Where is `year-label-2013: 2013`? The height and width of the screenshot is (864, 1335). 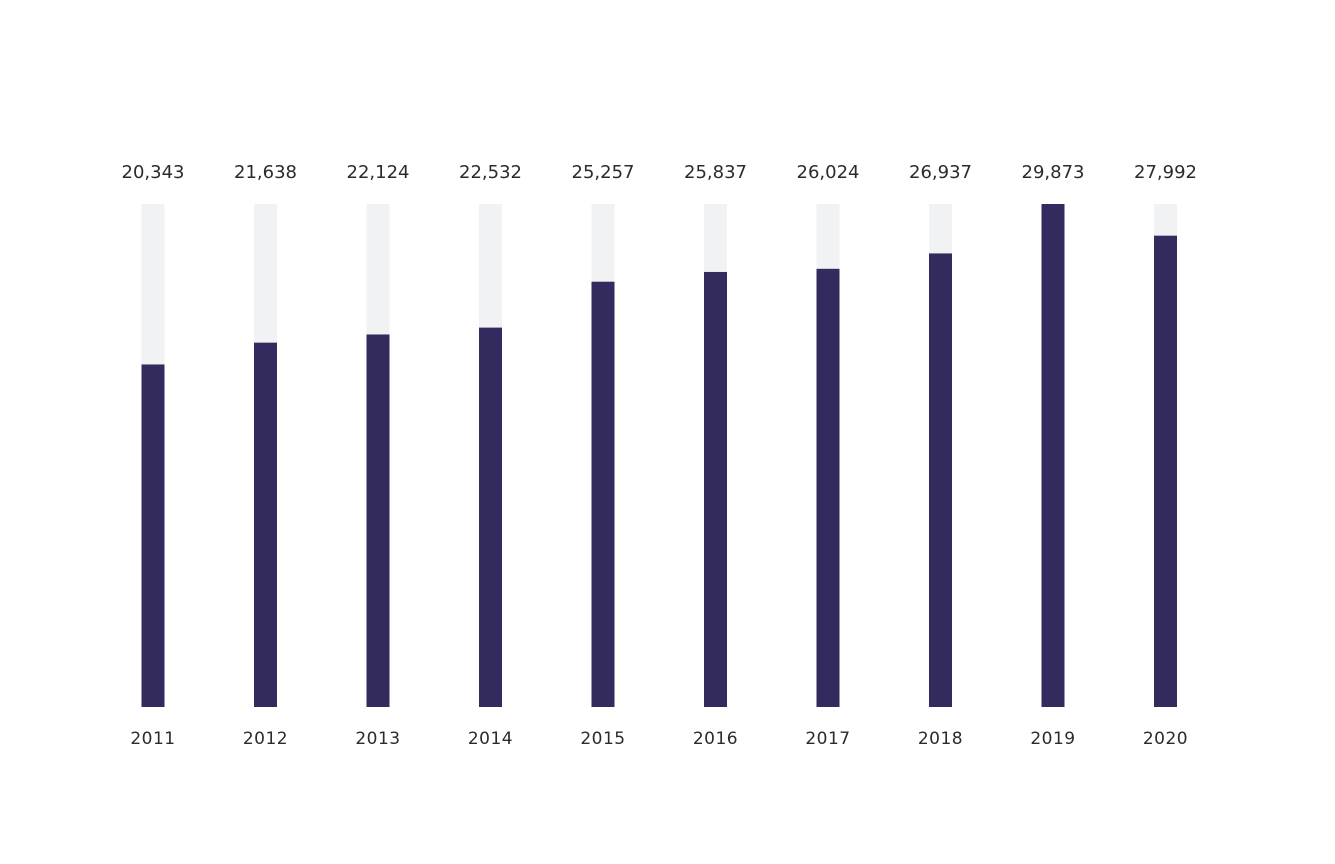
year-label-2013: 2013 is located at coordinates (377, 739).